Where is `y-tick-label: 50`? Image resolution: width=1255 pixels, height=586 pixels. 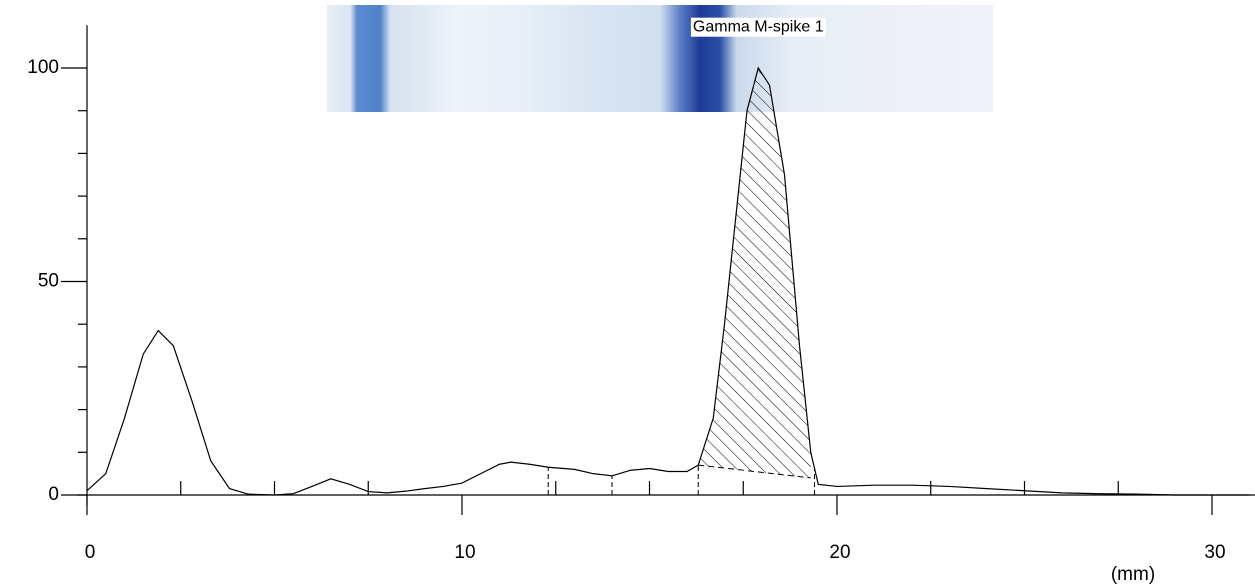 y-tick-label: 50 is located at coordinates (48, 281).